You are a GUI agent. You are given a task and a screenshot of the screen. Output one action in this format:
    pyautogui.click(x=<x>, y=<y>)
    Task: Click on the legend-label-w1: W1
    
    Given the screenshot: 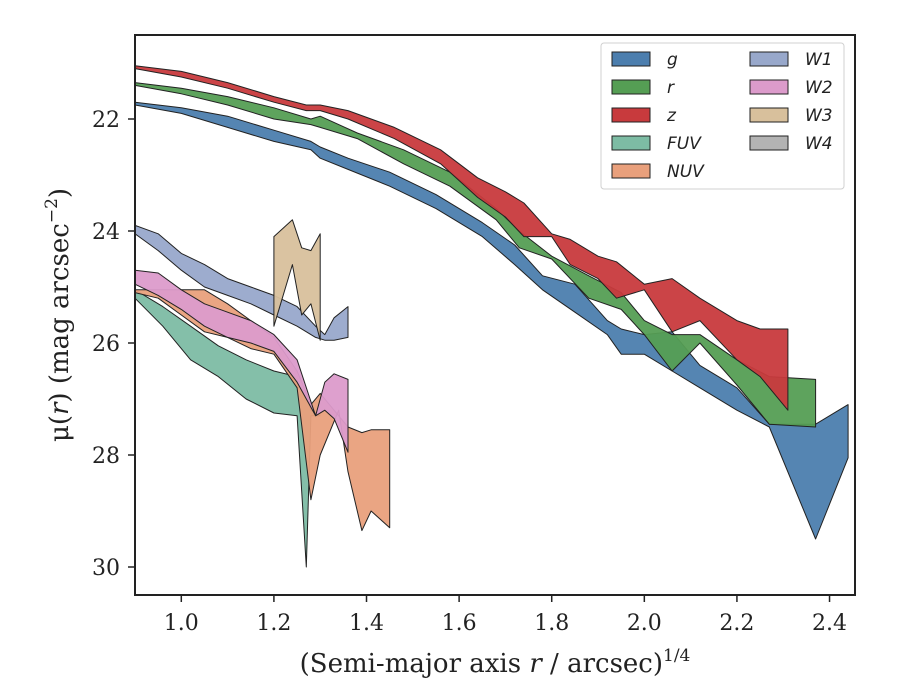 What is the action you would take?
    pyautogui.click(x=819, y=60)
    